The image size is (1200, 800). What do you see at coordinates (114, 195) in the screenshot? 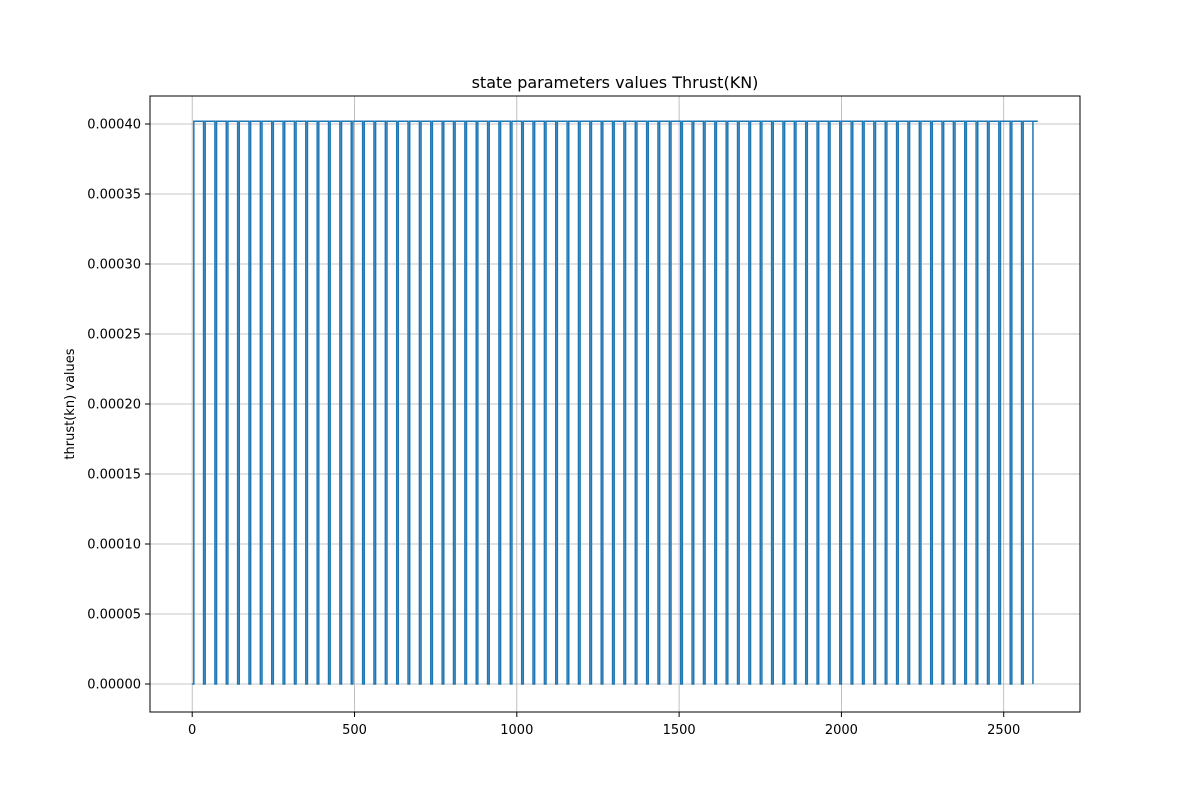
I see `y-tick-label: 0.00035` at bounding box center [114, 195].